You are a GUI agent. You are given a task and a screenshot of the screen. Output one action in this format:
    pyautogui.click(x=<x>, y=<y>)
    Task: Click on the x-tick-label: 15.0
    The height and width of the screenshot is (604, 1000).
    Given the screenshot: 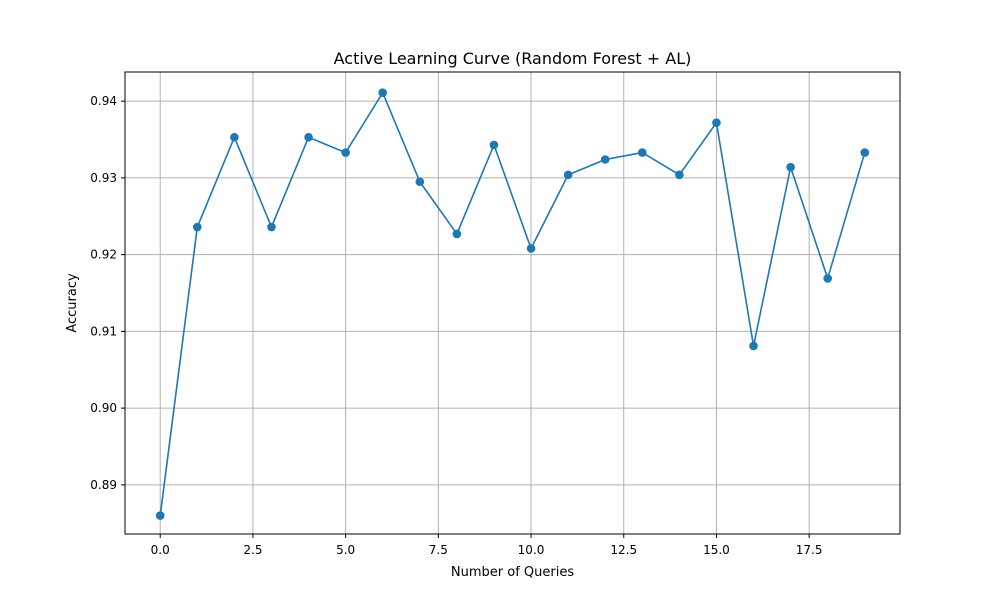 What is the action you would take?
    pyautogui.click(x=716, y=550)
    